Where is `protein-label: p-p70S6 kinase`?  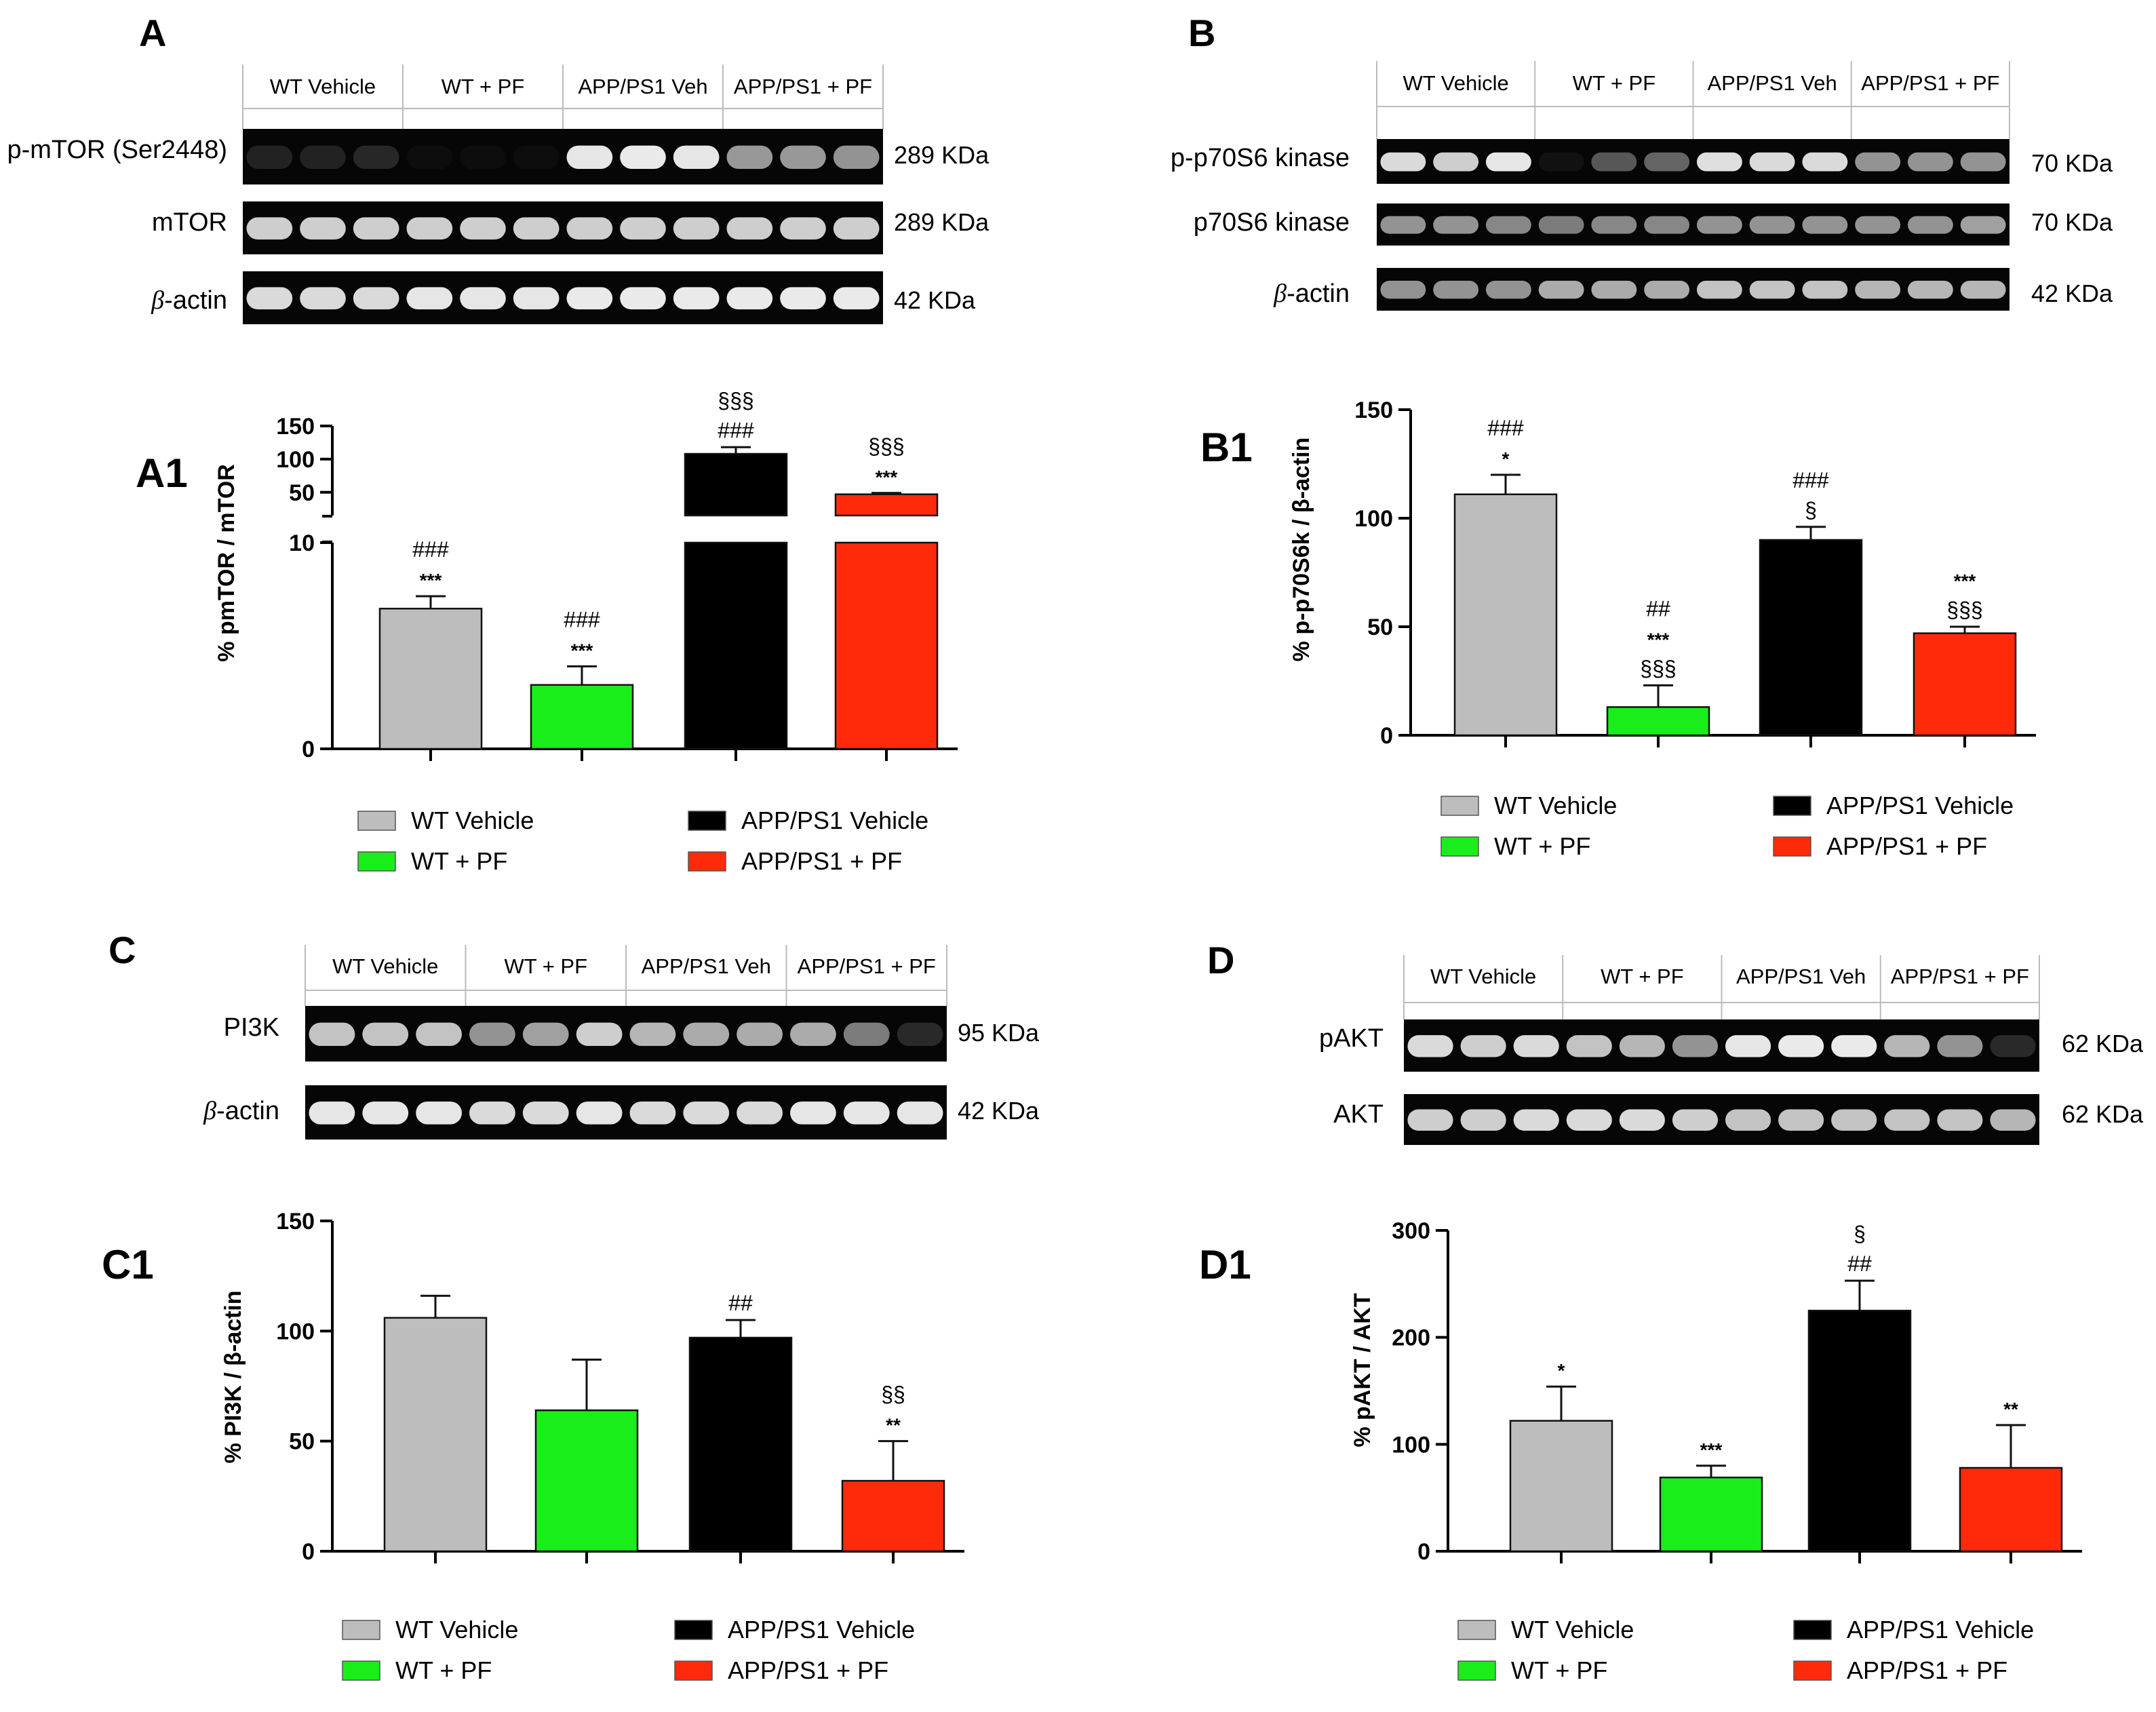 protein-label: p-p70S6 kinase is located at coordinates (1260, 158).